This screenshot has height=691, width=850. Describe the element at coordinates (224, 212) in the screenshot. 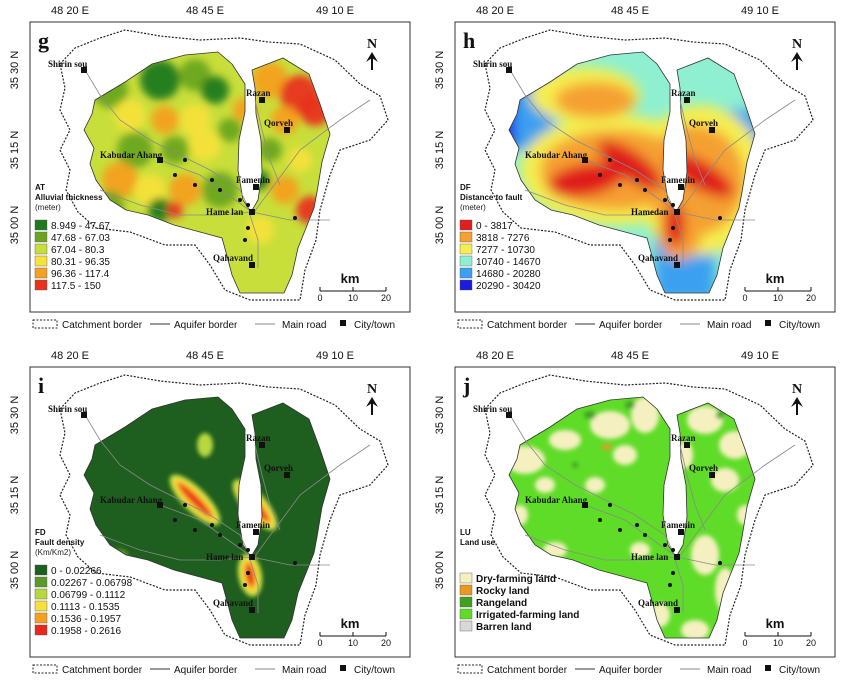

I see `city-label: Hame lan` at that location.